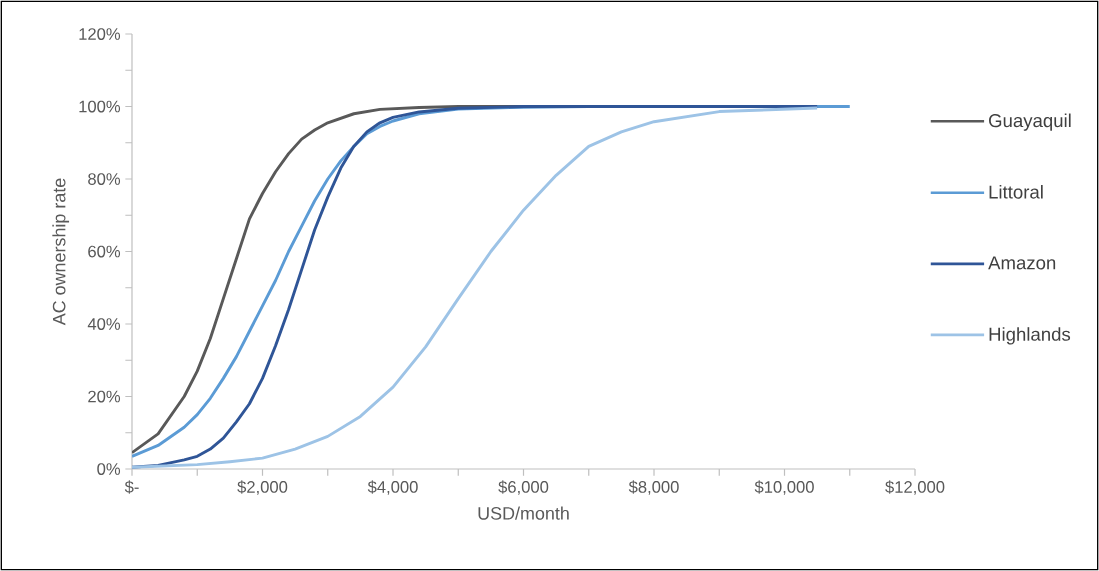 Image resolution: width=1099 pixels, height=571 pixels. I want to click on legend-label: Highlands, so click(1030, 336).